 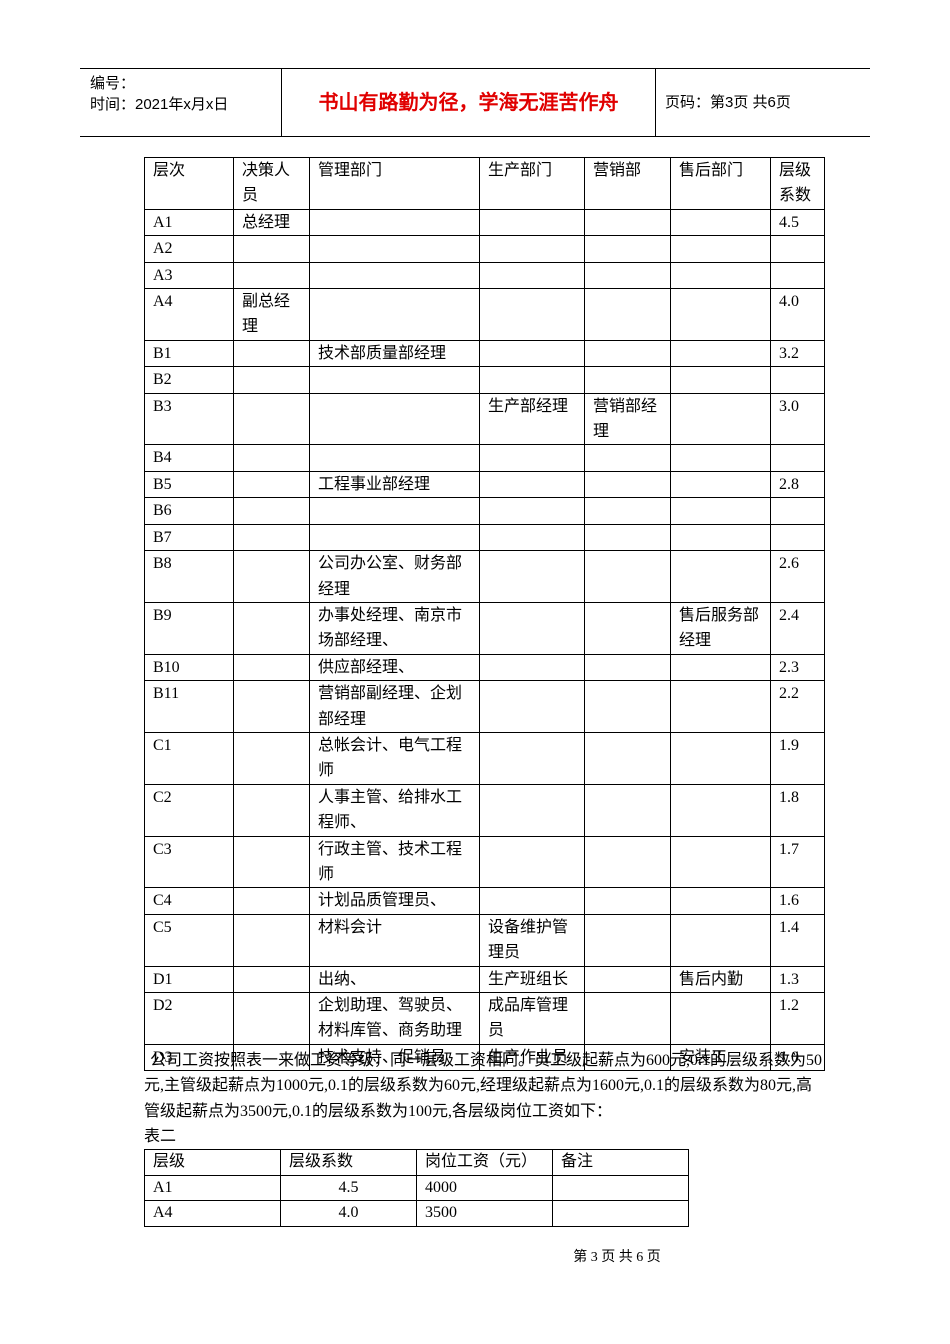 I want to click on table-row: B7, so click(x=484, y=537).